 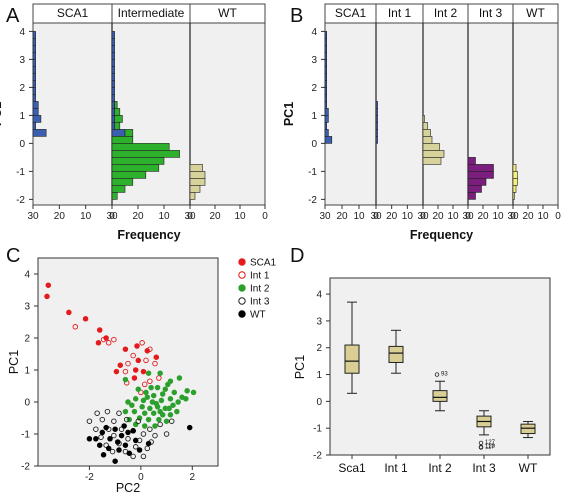 What do you see at coordinates (149, 13) in the screenshot?
I see `histogram-panel-a-header` at bounding box center [149, 13].